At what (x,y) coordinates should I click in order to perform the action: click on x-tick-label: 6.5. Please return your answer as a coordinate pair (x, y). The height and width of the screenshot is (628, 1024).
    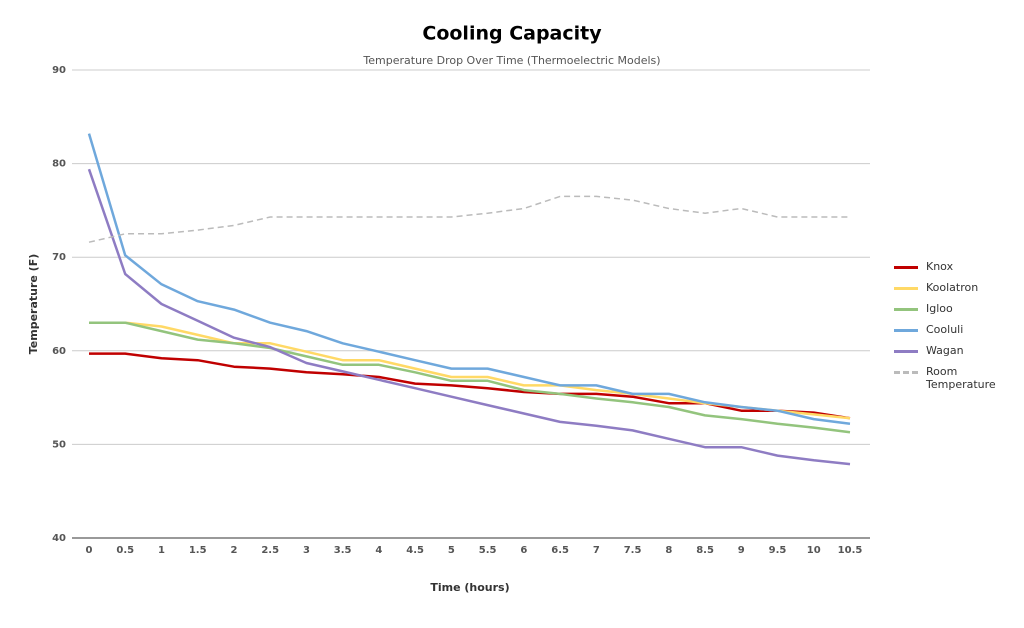
    Looking at the image, I should click on (560, 550).